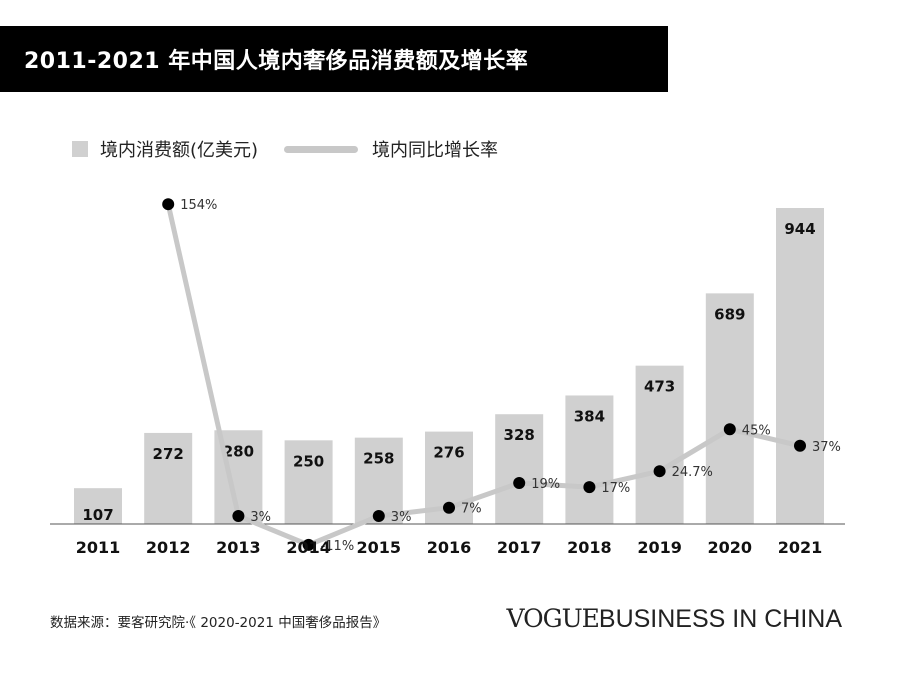  I want to click on bar-2017, so click(519, 469).